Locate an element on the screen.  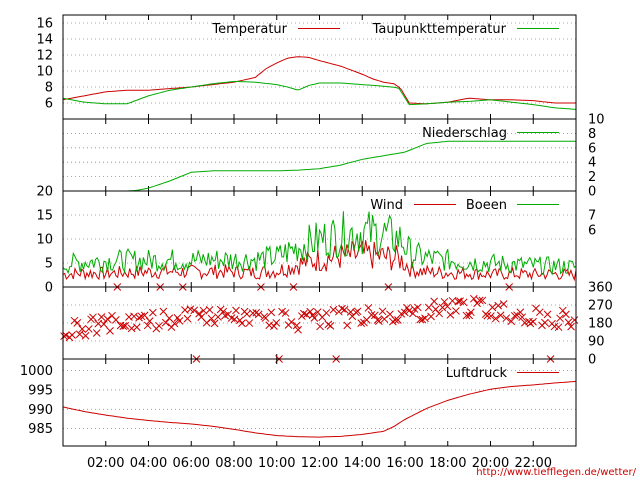
y-tick-label: 8 is located at coordinates (592, 134).